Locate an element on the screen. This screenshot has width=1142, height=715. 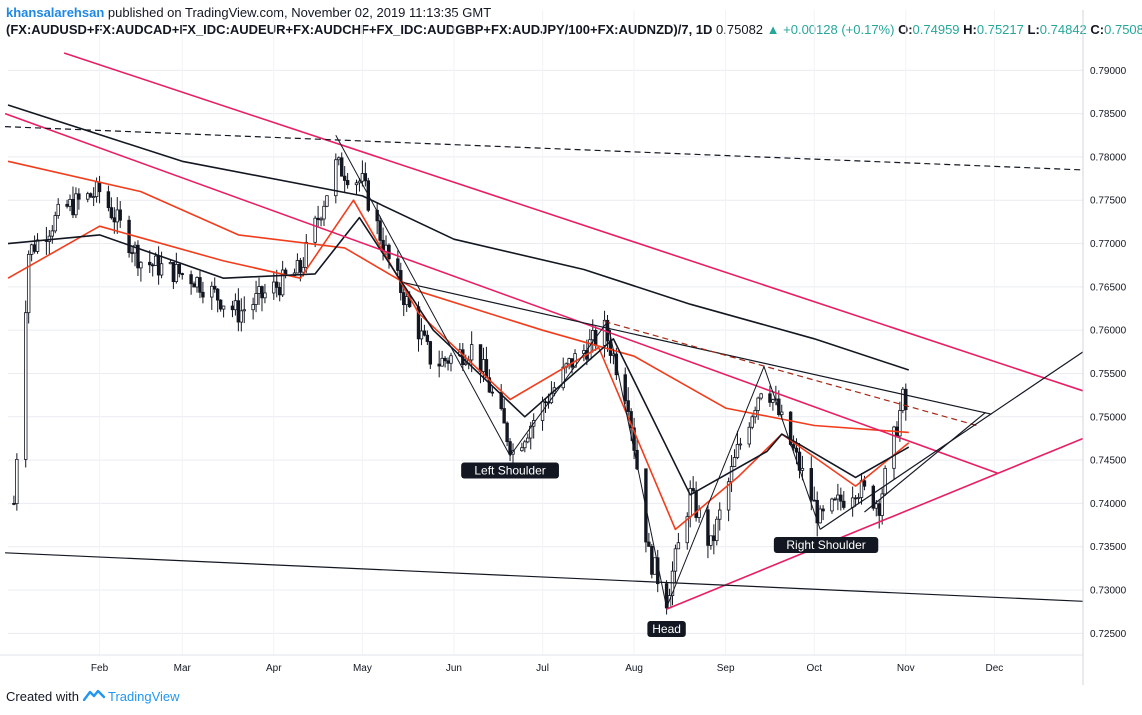
low-label: L: is located at coordinates (1033, 29).